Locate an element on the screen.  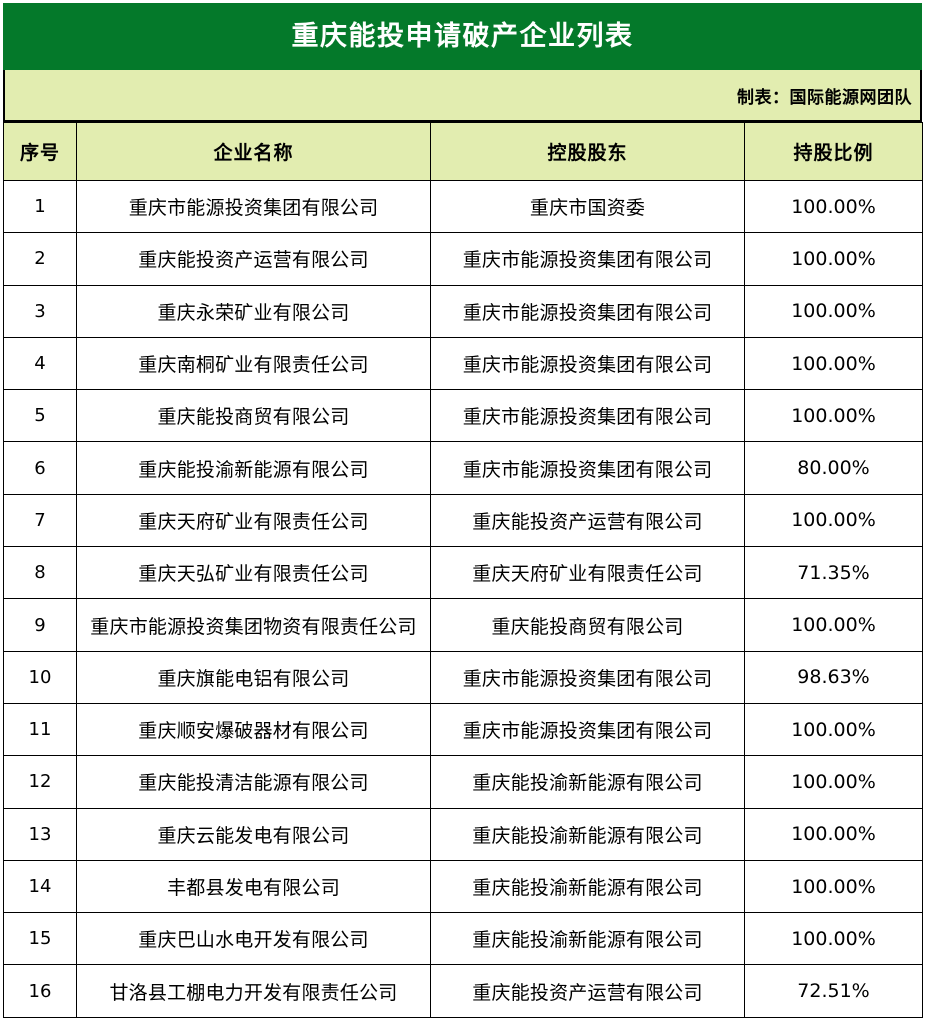
table-row: 15 重庆巴山水电开发有限公司 重庆能投渝新能源有限公司 100.00% is located at coordinates (463, 939).